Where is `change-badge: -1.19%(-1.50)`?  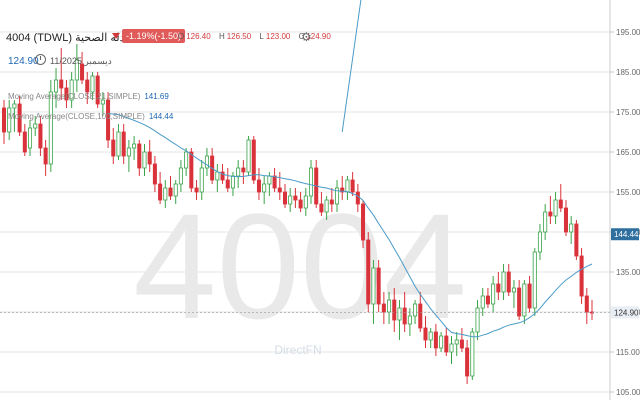
change-badge: -1.19%(-1.50) is located at coordinates (154, 36).